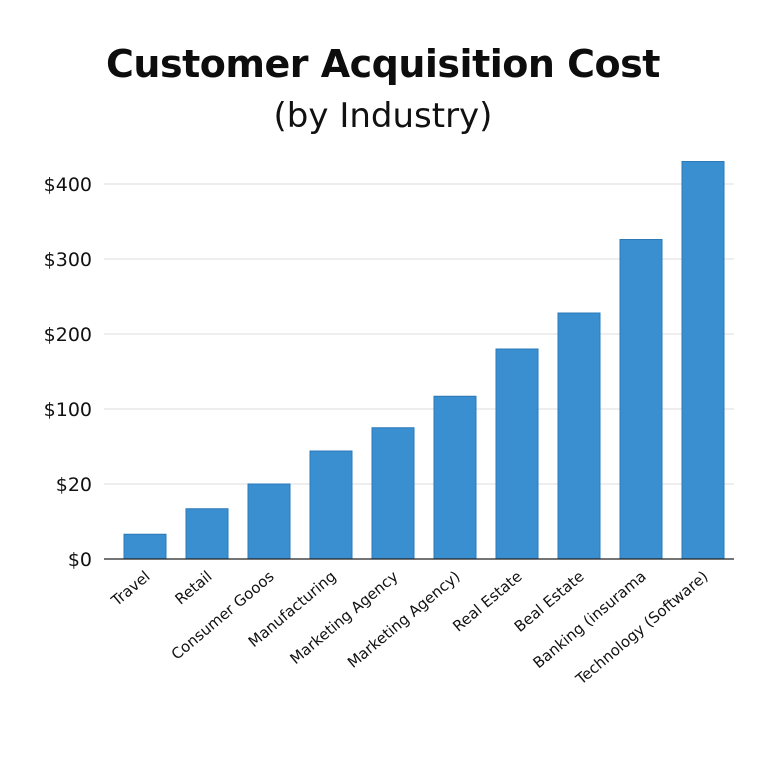  Describe the element at coordinates (383, 116) in the screenshot. I see `chart-subtitle: (by Industry)` at that location.